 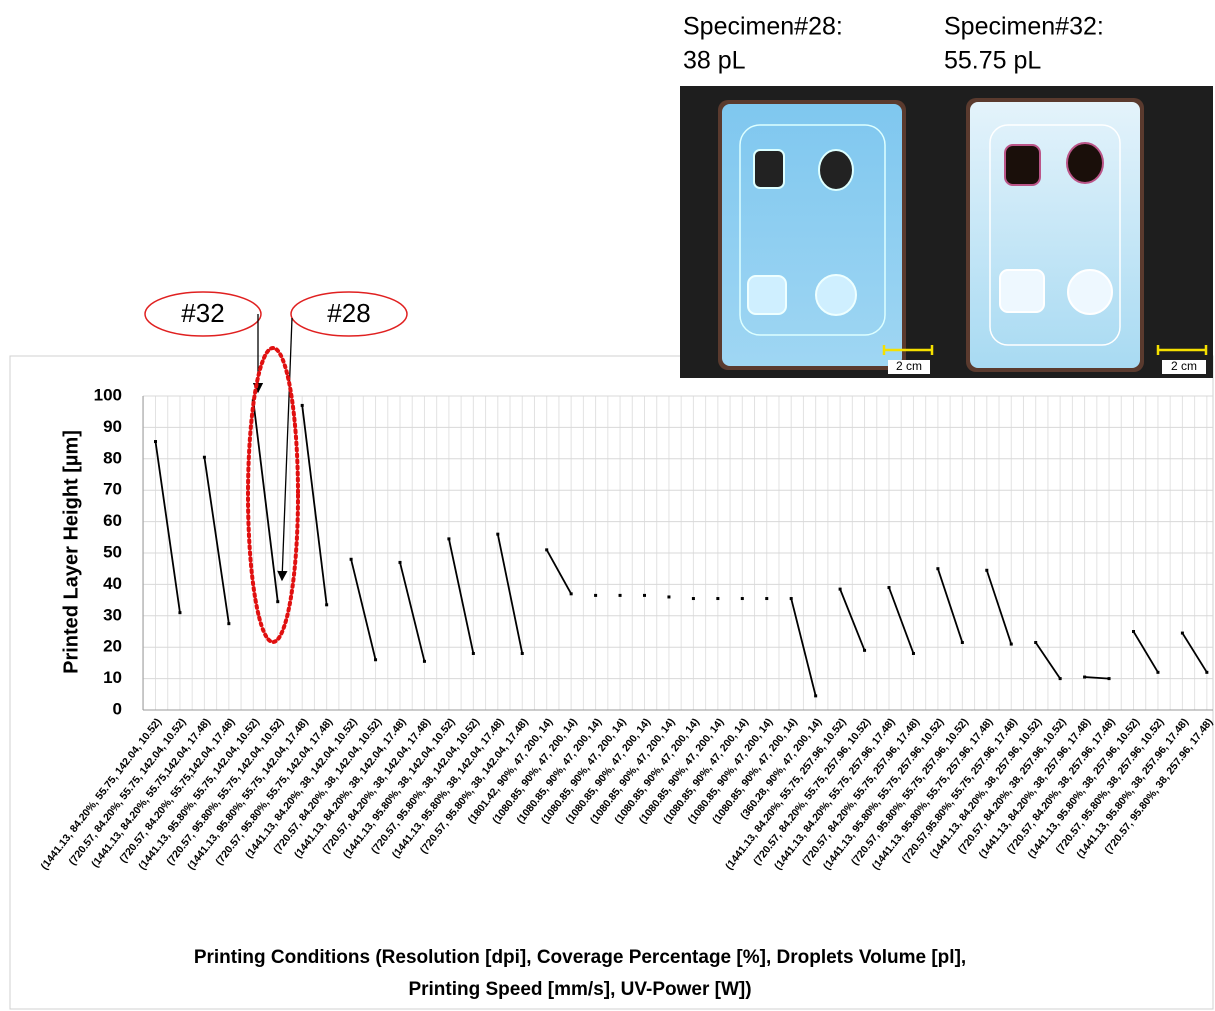 I want to click on y-tick-label: 10, so click(x=112, y=677).